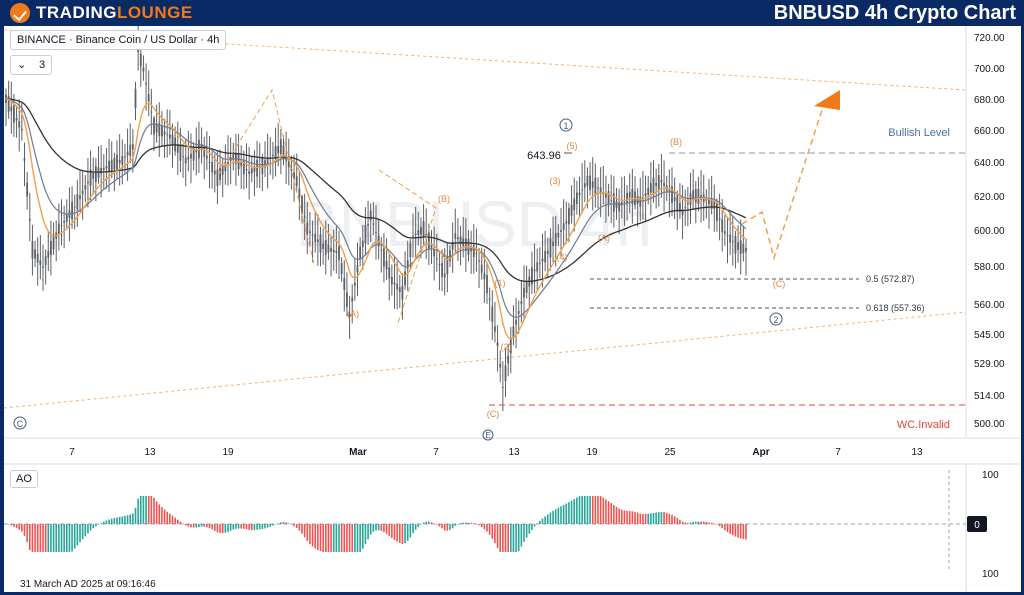  Describe the element at coordinates (118, 40) in the screenshot. I see `symbol-label: BINANCE · Binance Coin / US Dollar · 4h` at that location.